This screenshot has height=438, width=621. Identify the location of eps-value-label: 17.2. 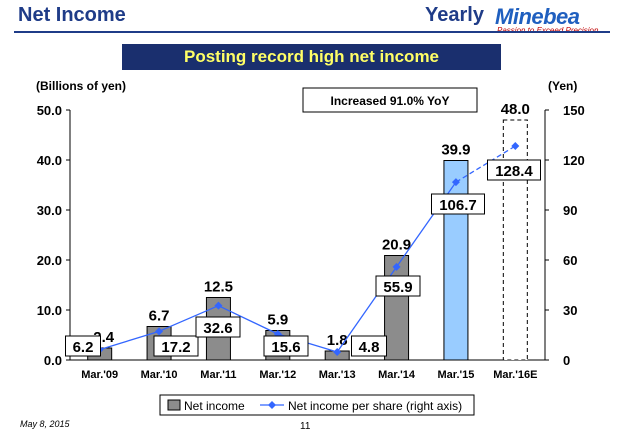
(175, 347).